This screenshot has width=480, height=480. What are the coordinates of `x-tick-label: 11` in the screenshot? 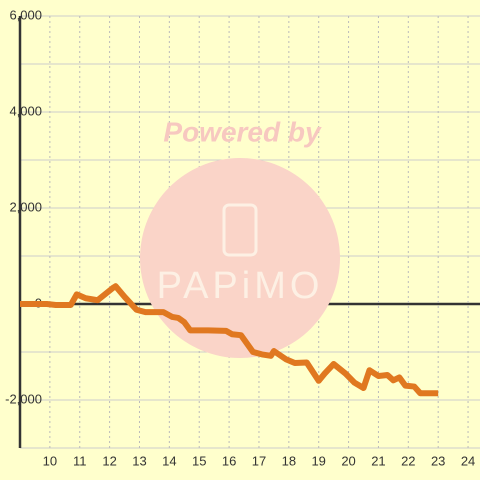 It's located at (80, 460).